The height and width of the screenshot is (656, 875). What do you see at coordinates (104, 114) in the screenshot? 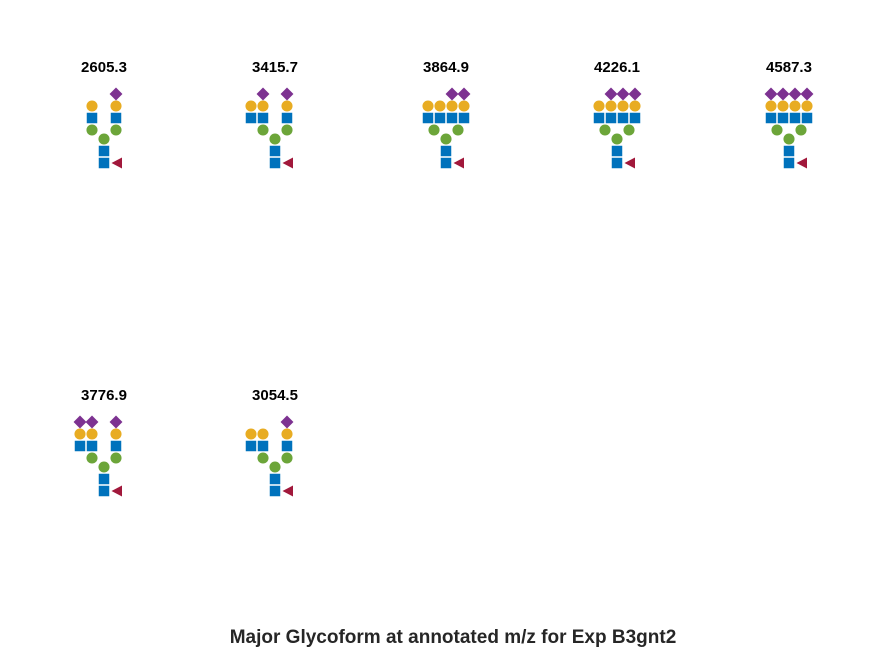
I see `glycan-1: 2605.3` at bounding box center [104, 114].